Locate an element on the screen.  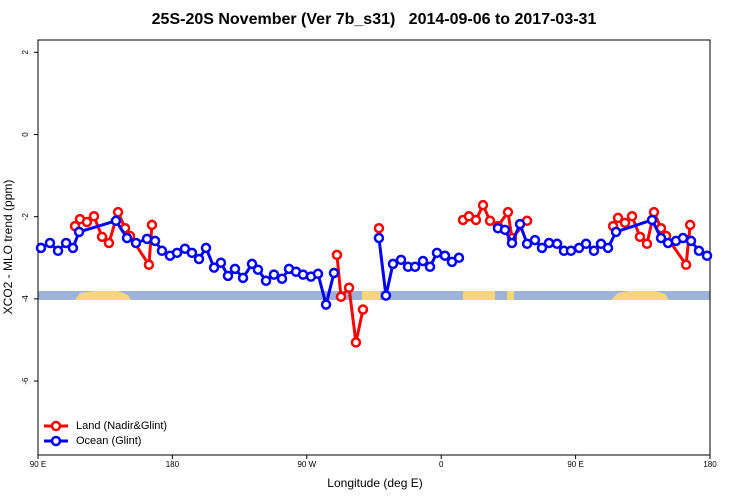
surface-strip is located at coordinates (374, 295).